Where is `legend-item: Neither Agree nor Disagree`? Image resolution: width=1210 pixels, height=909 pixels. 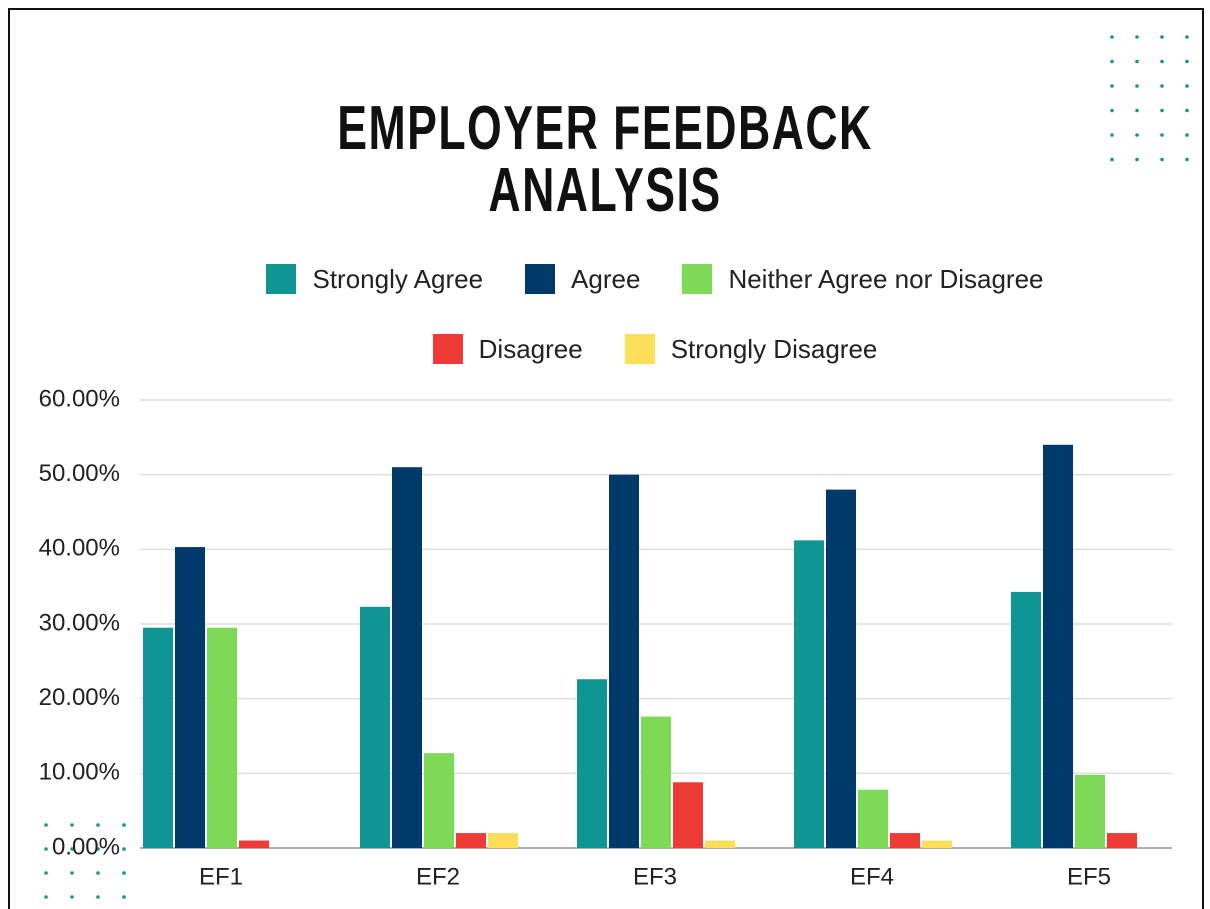
legend-item: Neither Agree nor Disagree is located at coordinates (863, 279).